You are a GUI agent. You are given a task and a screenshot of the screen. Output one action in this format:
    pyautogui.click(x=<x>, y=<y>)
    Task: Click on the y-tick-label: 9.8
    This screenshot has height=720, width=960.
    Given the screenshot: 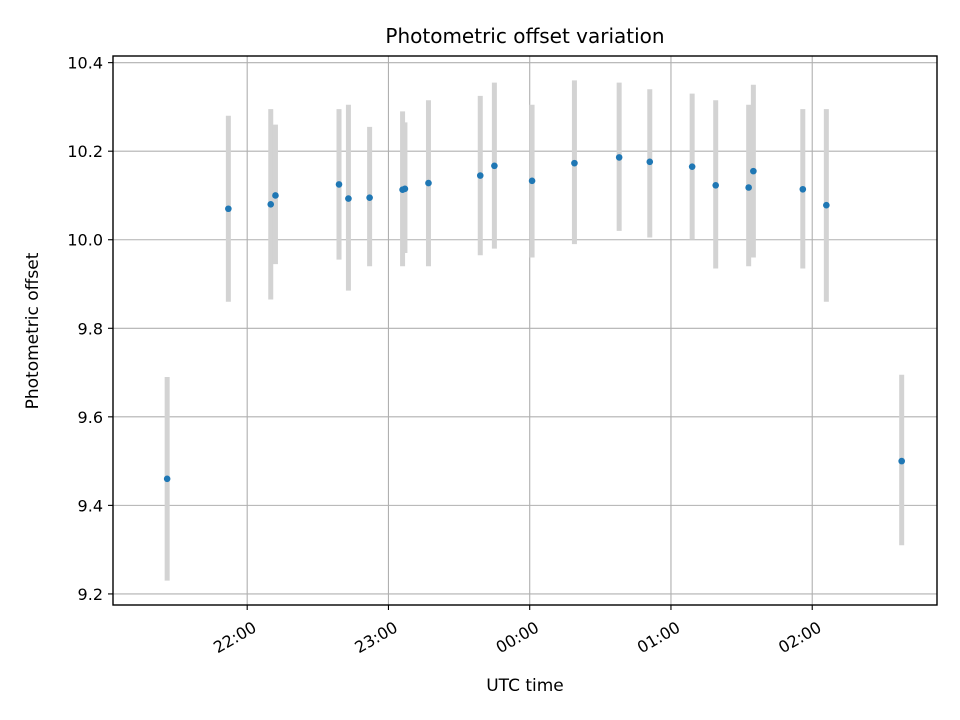 What is the action you would take?
    pyautogui.click(x=90, y=328)
    